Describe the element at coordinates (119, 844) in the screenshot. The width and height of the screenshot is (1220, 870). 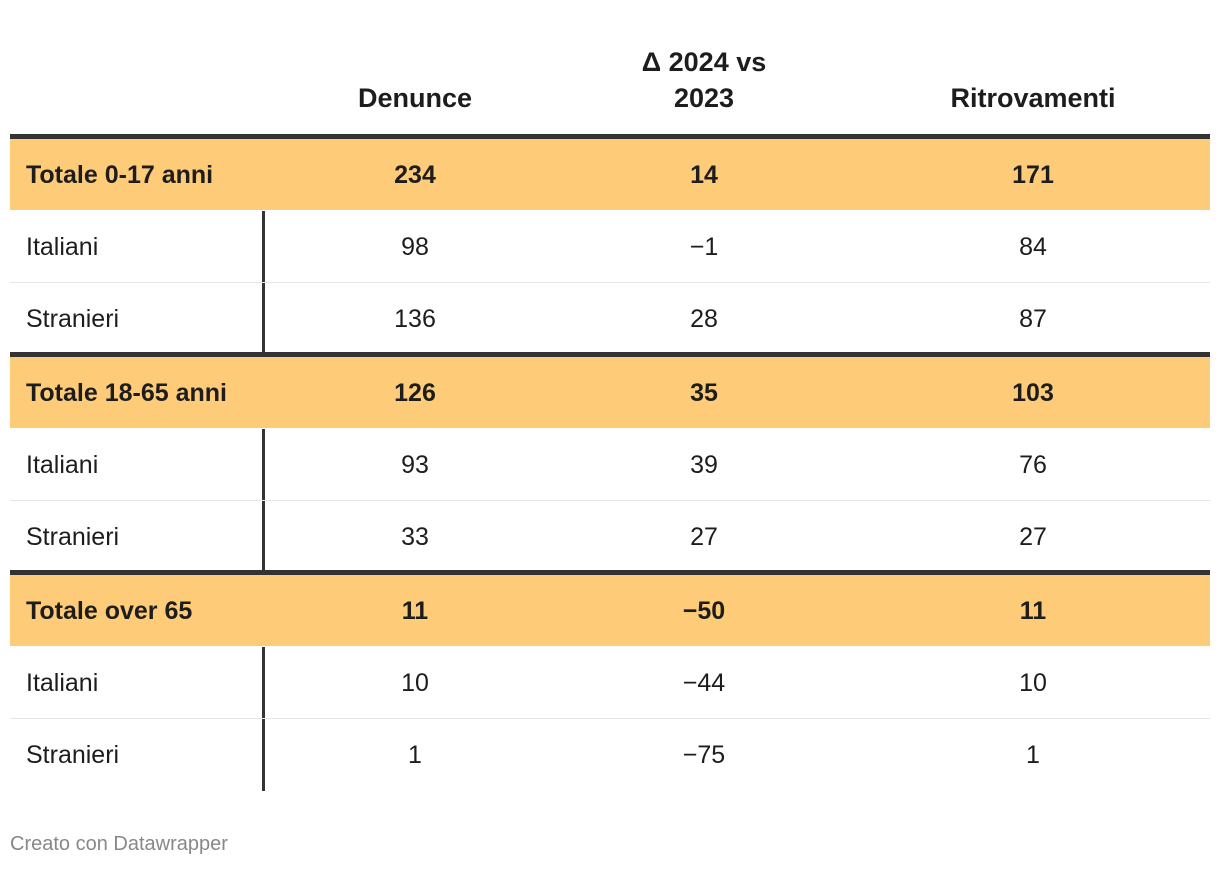
I see `footer-credit: Creato con Datawrapper` at that location.